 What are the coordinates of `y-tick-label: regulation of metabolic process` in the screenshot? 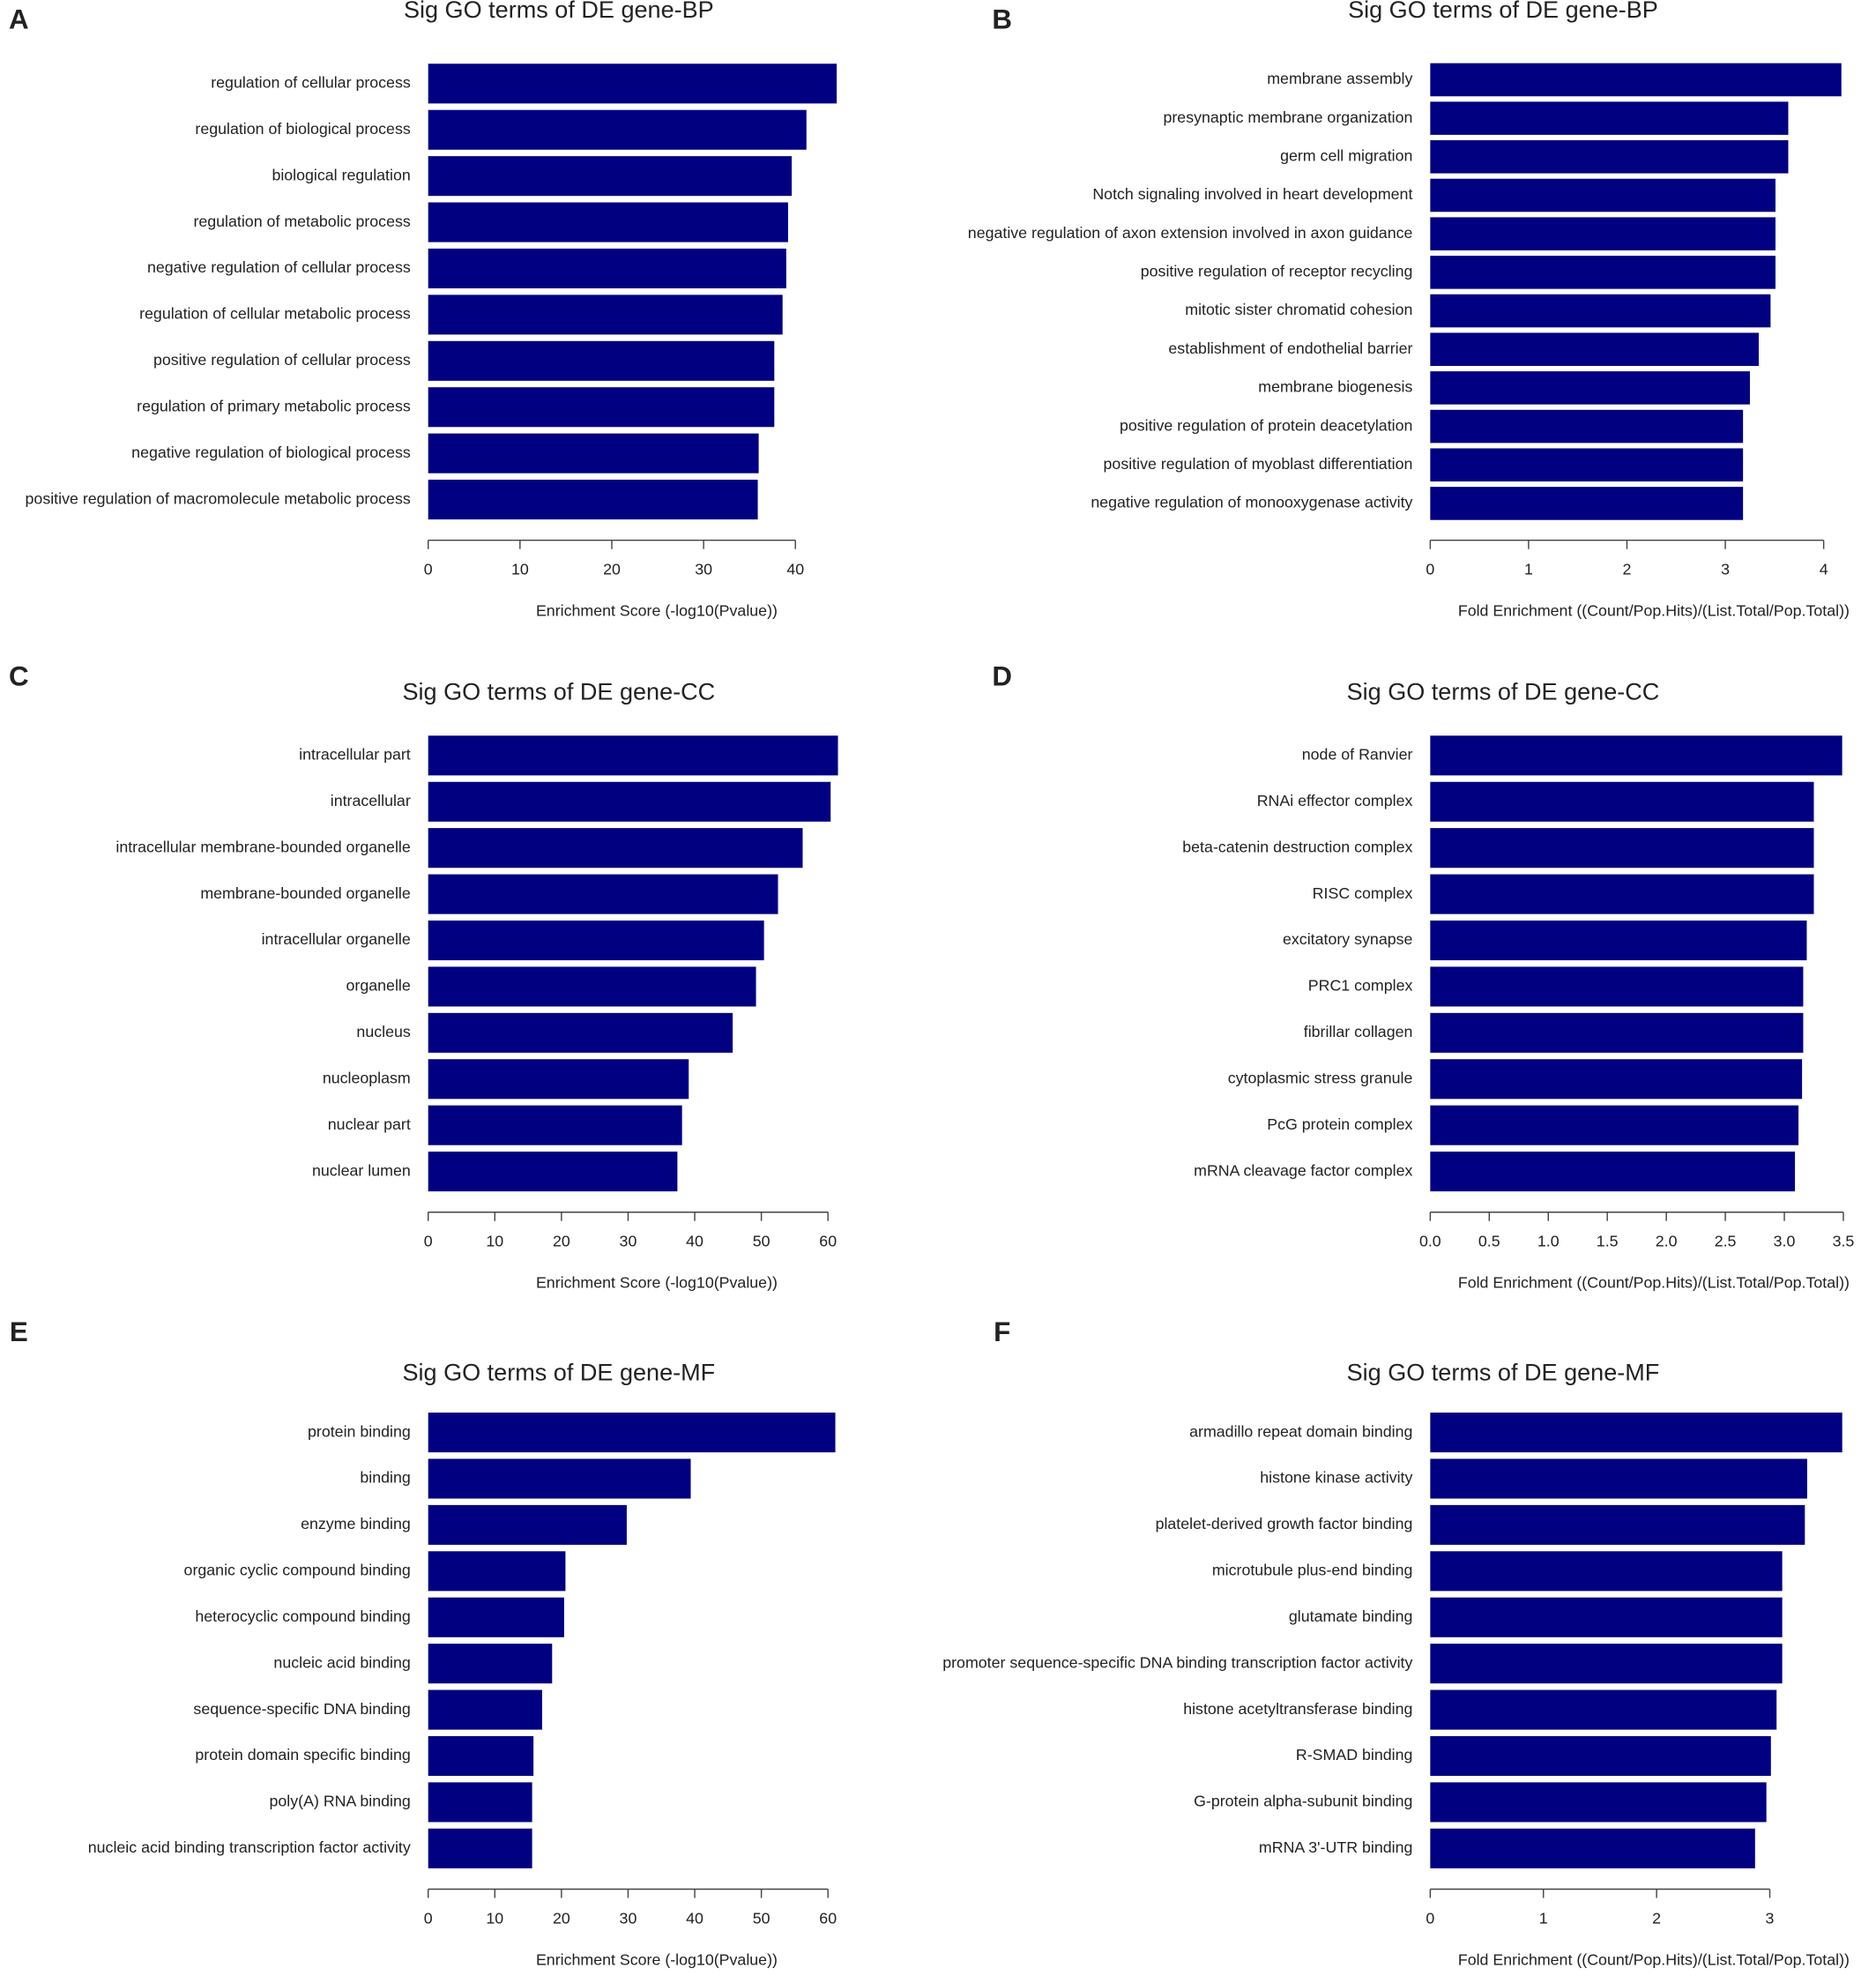 It's located at (301, 221).